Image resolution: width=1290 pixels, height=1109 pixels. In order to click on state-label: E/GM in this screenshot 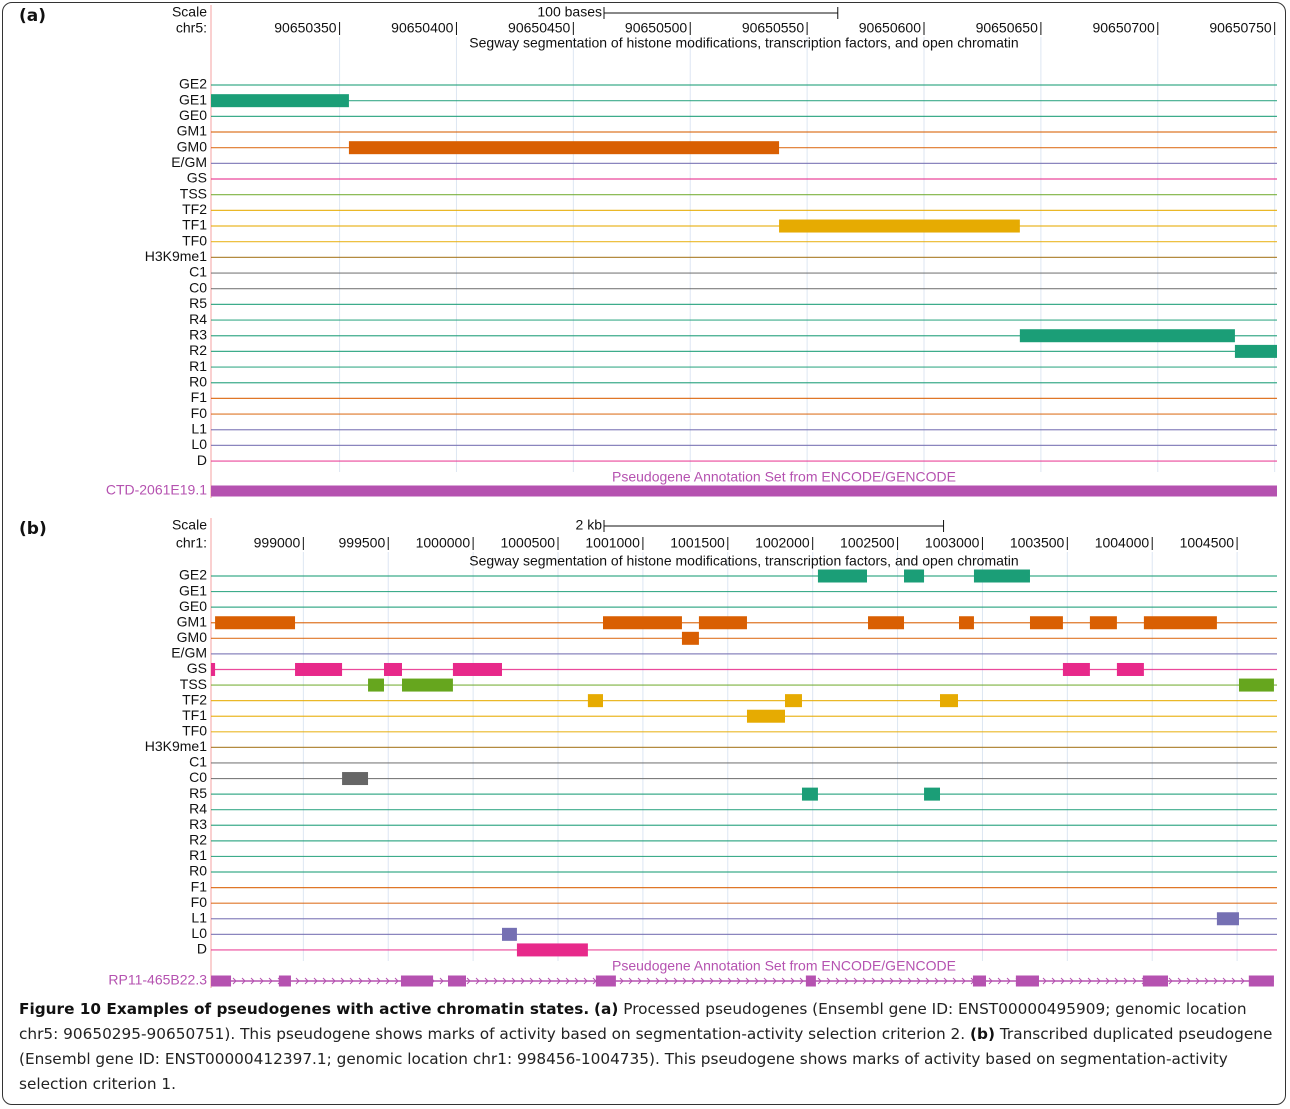, I will do `click(189, 653)`.